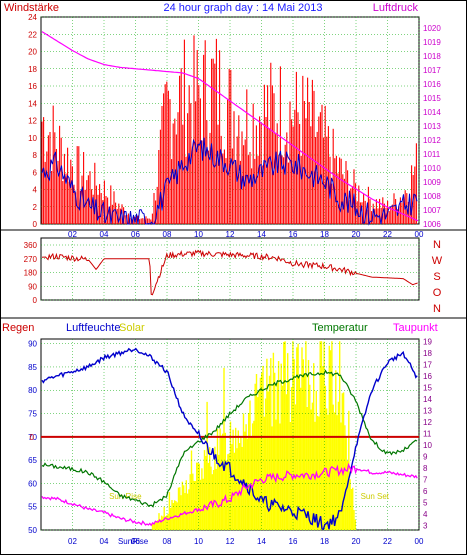 This screenshot has width=467, height=555. Describe the element at coordinates (35, 190) in the screenshot. I see `y-tick-label: 4` at that location.